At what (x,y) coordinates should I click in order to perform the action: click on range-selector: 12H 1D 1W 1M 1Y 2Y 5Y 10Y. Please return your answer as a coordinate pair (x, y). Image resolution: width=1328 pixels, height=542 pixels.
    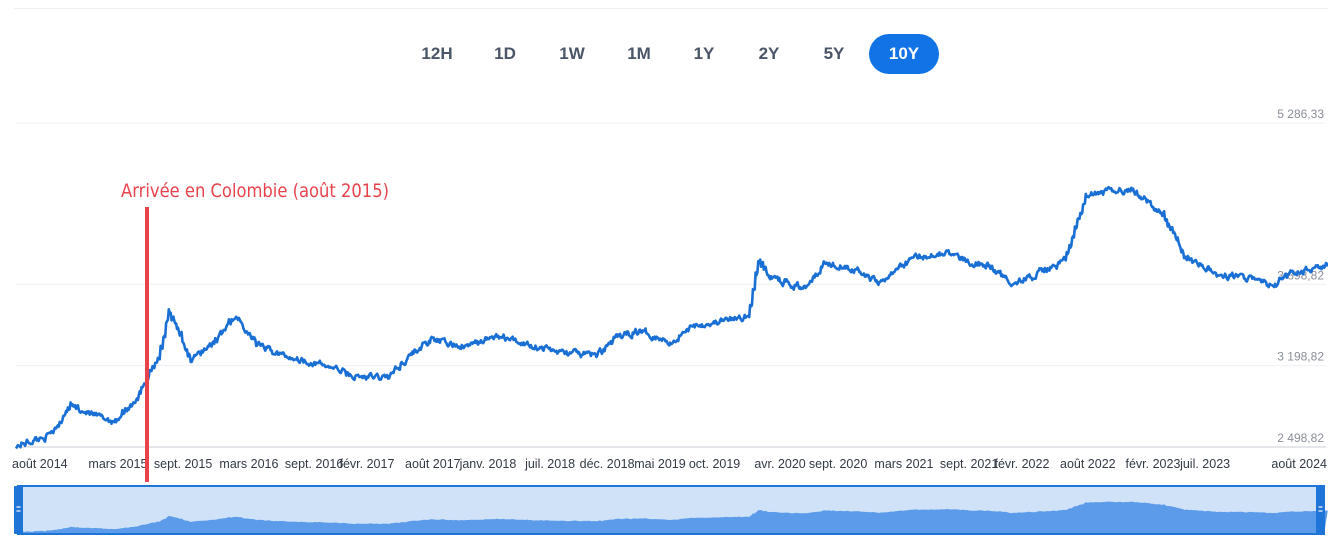
    Looking at the image, I should click on (664, 54).